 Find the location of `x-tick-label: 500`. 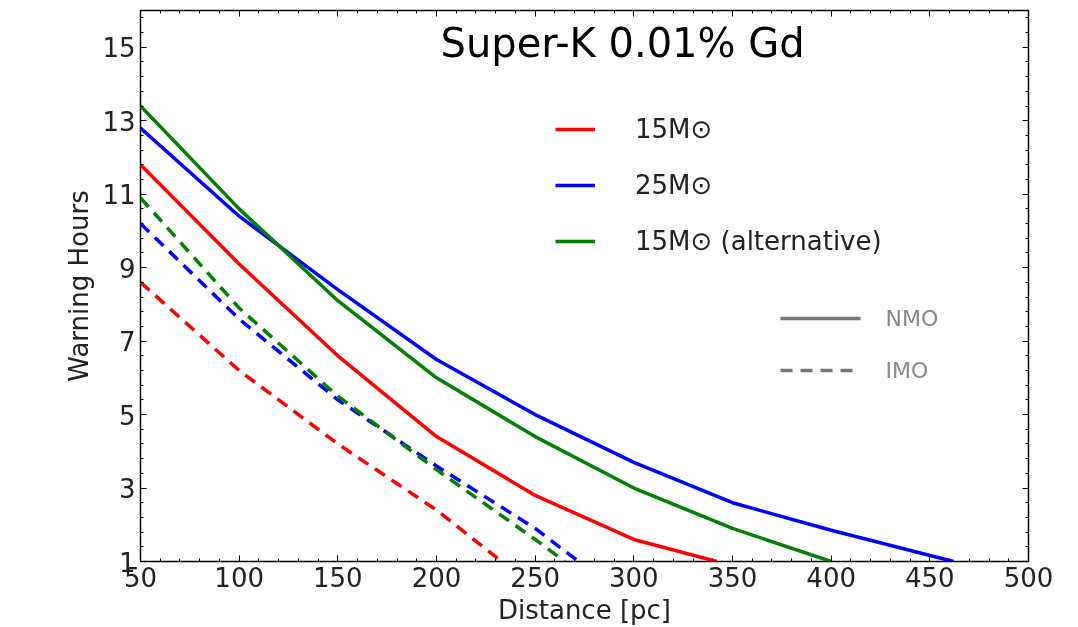

x-tick-label: 500 is located at coordinates (1028, 577).